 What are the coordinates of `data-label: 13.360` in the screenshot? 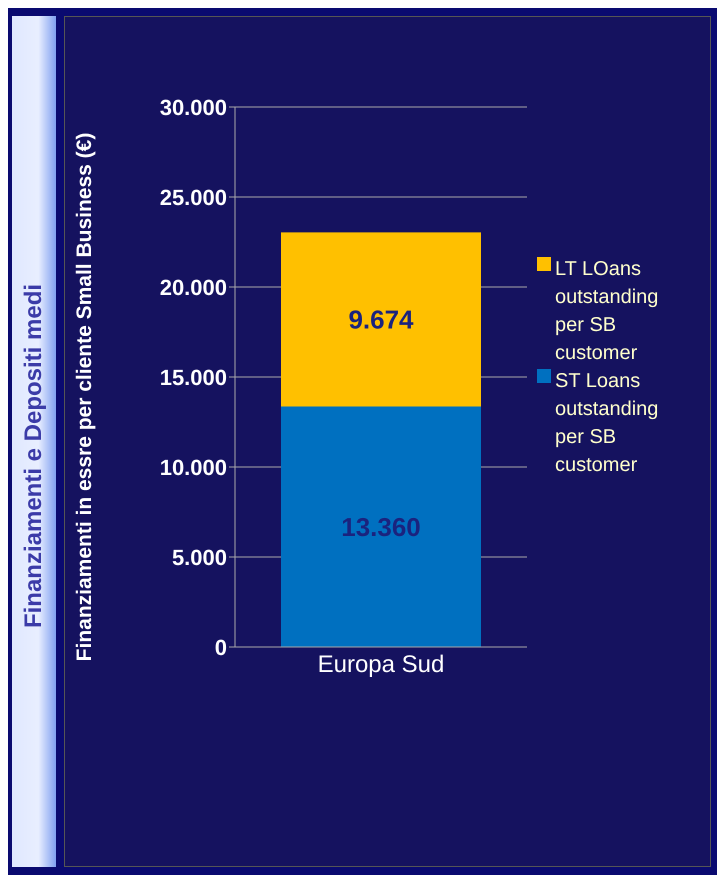 It's located at (381, 527).